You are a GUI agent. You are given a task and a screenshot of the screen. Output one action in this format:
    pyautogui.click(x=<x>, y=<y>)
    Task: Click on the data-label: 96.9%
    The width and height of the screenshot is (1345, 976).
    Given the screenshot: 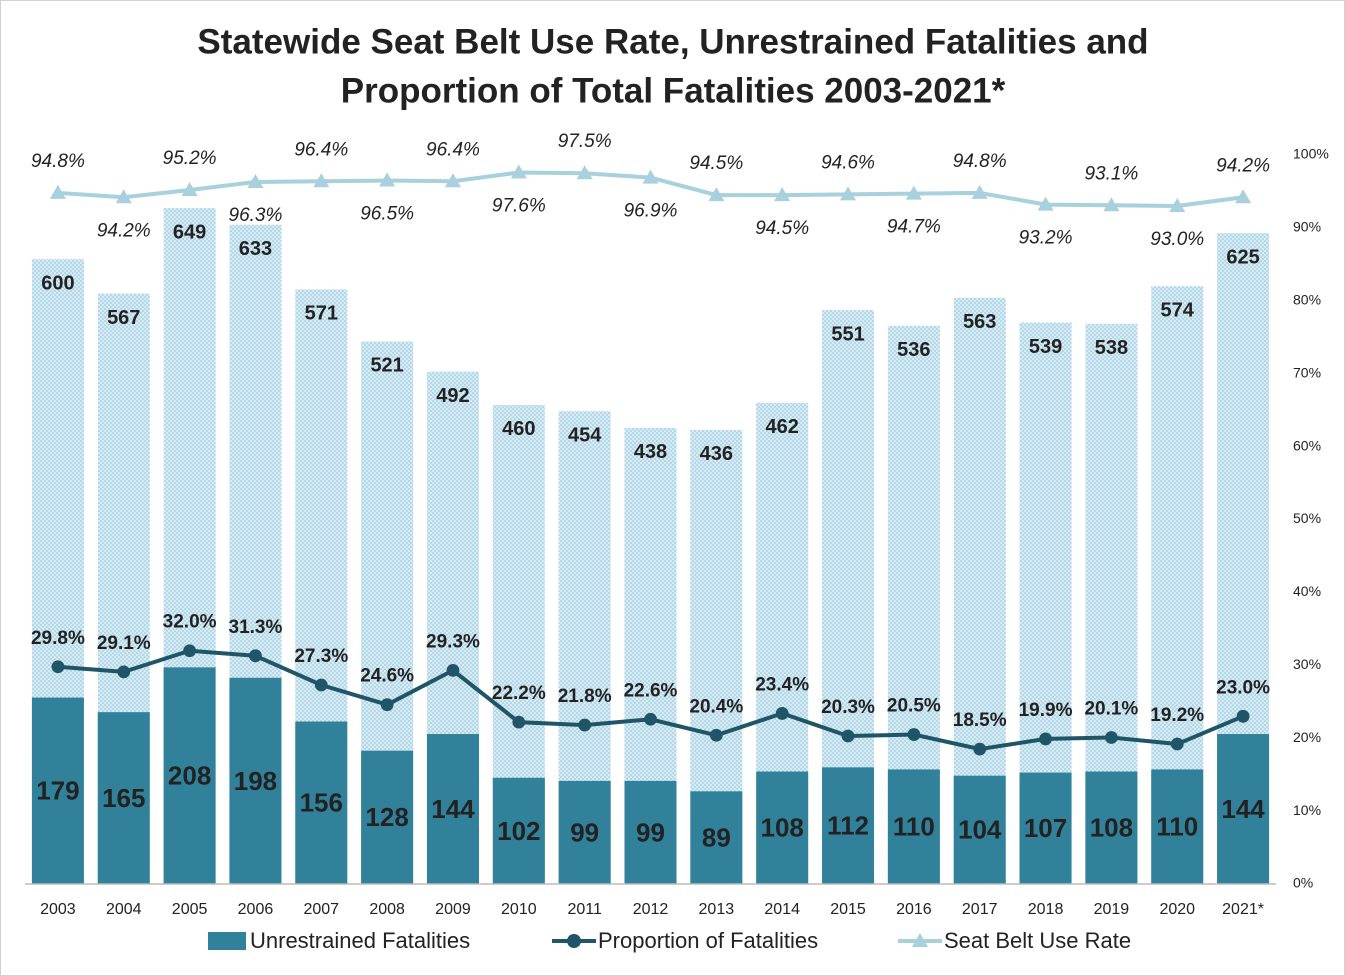 What is the action you would take?
    pyautogui.click(x=651, y=211)
    